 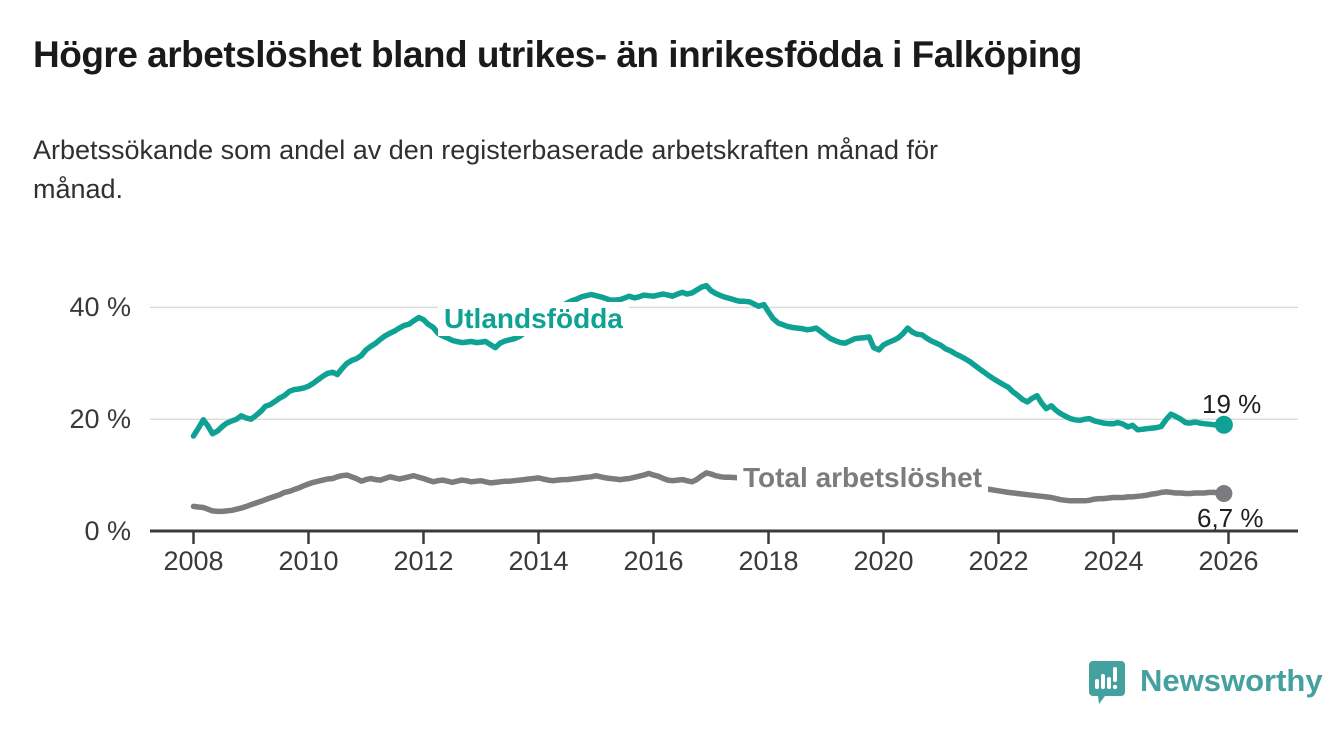 I want to click on newsworthy-logo-icon, so click(x=1107, y=682).